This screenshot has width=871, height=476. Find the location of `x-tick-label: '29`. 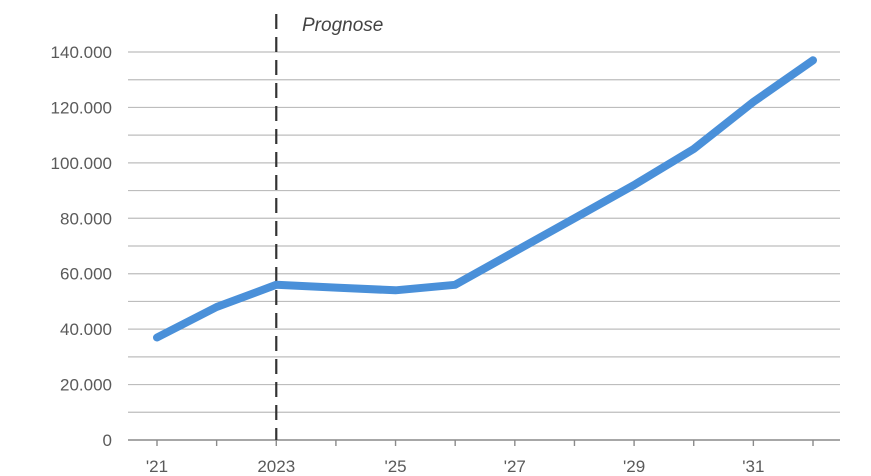

x-tick-label: '29 is located at coordinates (634, 466).